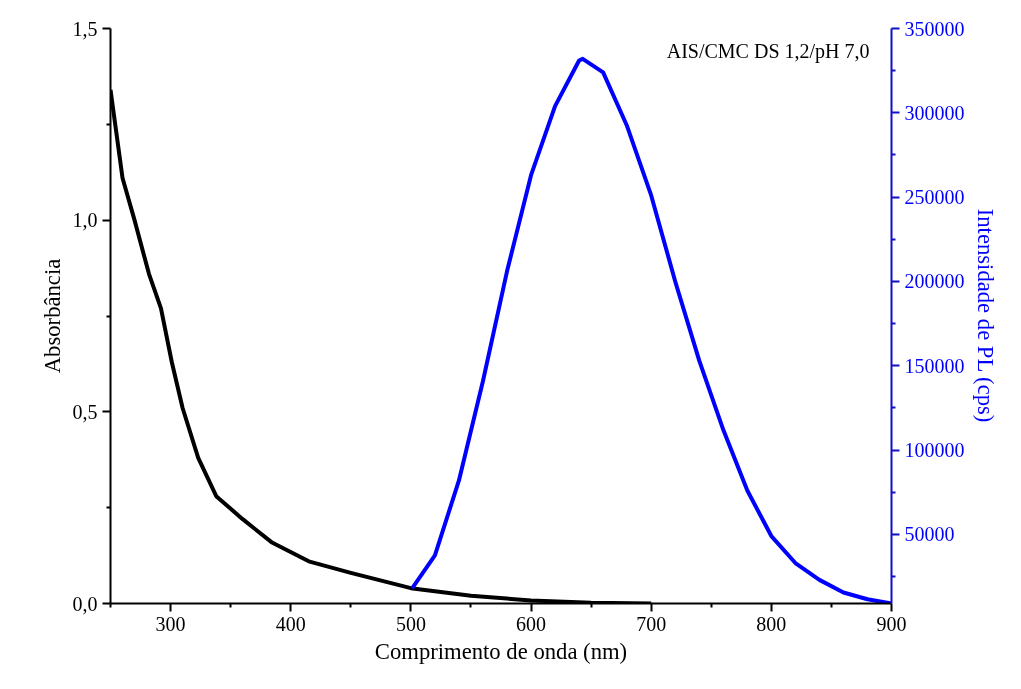  Describe the element at coordinates (85, 603) in the screenshot. I see `y-tick-label: 0,0` at that location.